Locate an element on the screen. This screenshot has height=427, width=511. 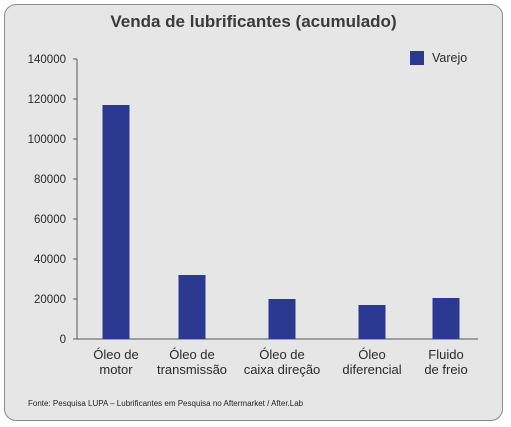
y-tick-label: 60000 is located at coordinates (50, 220).